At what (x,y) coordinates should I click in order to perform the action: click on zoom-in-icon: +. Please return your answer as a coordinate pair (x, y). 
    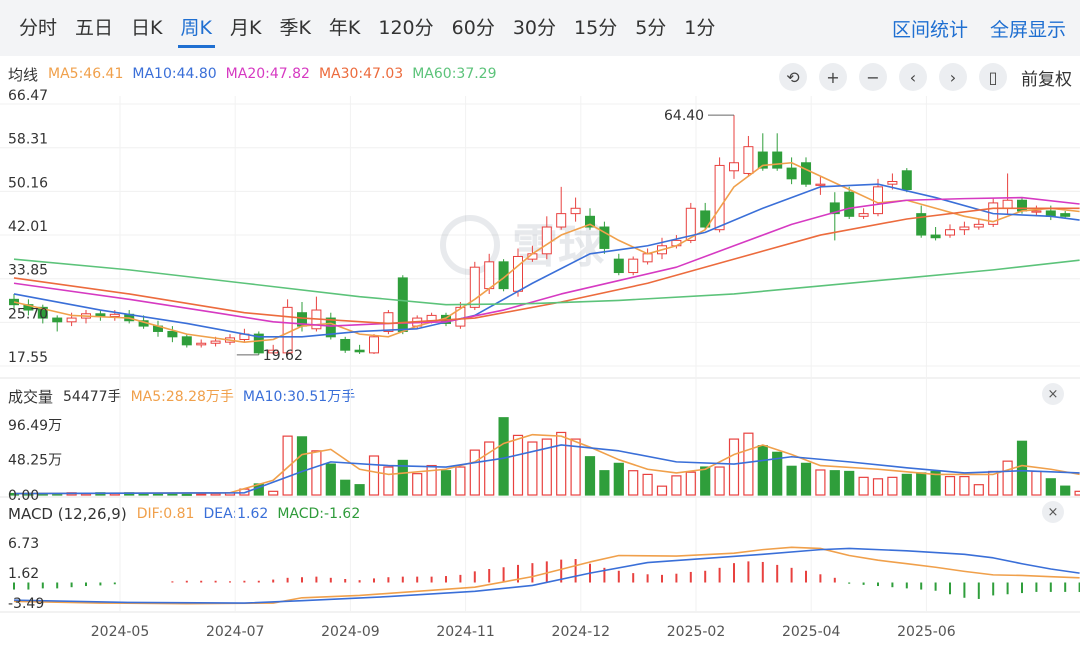
    Looking at the image, I should click on (833, 77).